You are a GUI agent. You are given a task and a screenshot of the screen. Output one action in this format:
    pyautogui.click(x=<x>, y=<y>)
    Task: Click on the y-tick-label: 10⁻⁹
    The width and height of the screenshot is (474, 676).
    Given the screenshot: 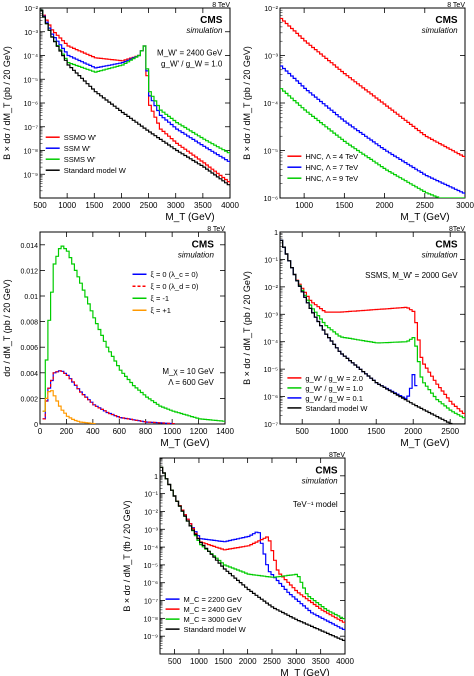 What is the action you would take?
    pyautogui.click(x=31, y=175)
    